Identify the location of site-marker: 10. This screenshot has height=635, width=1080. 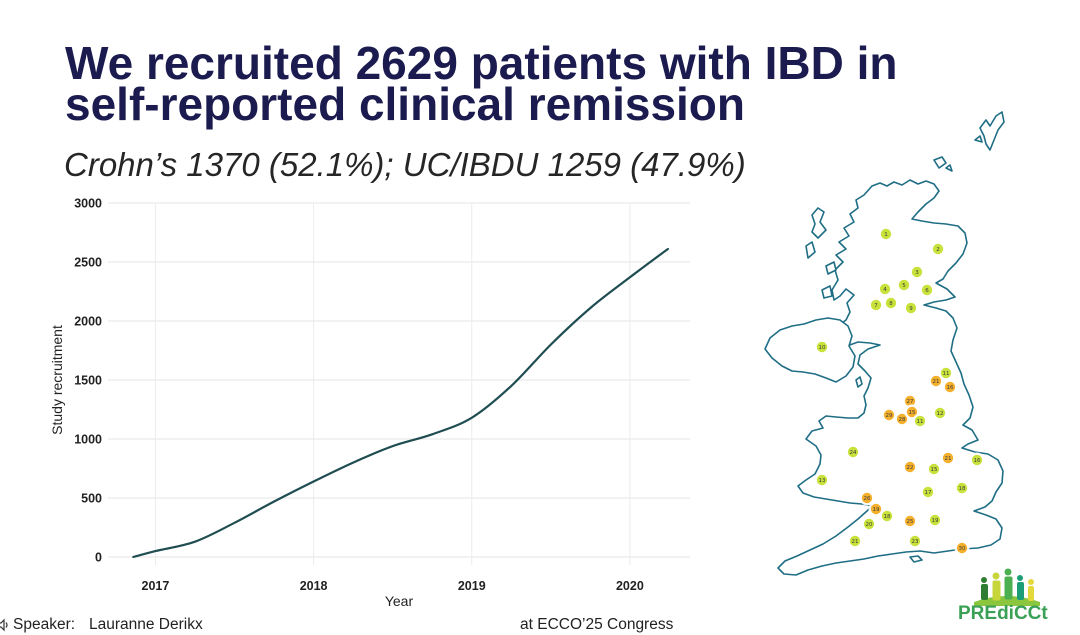
(822, 347).